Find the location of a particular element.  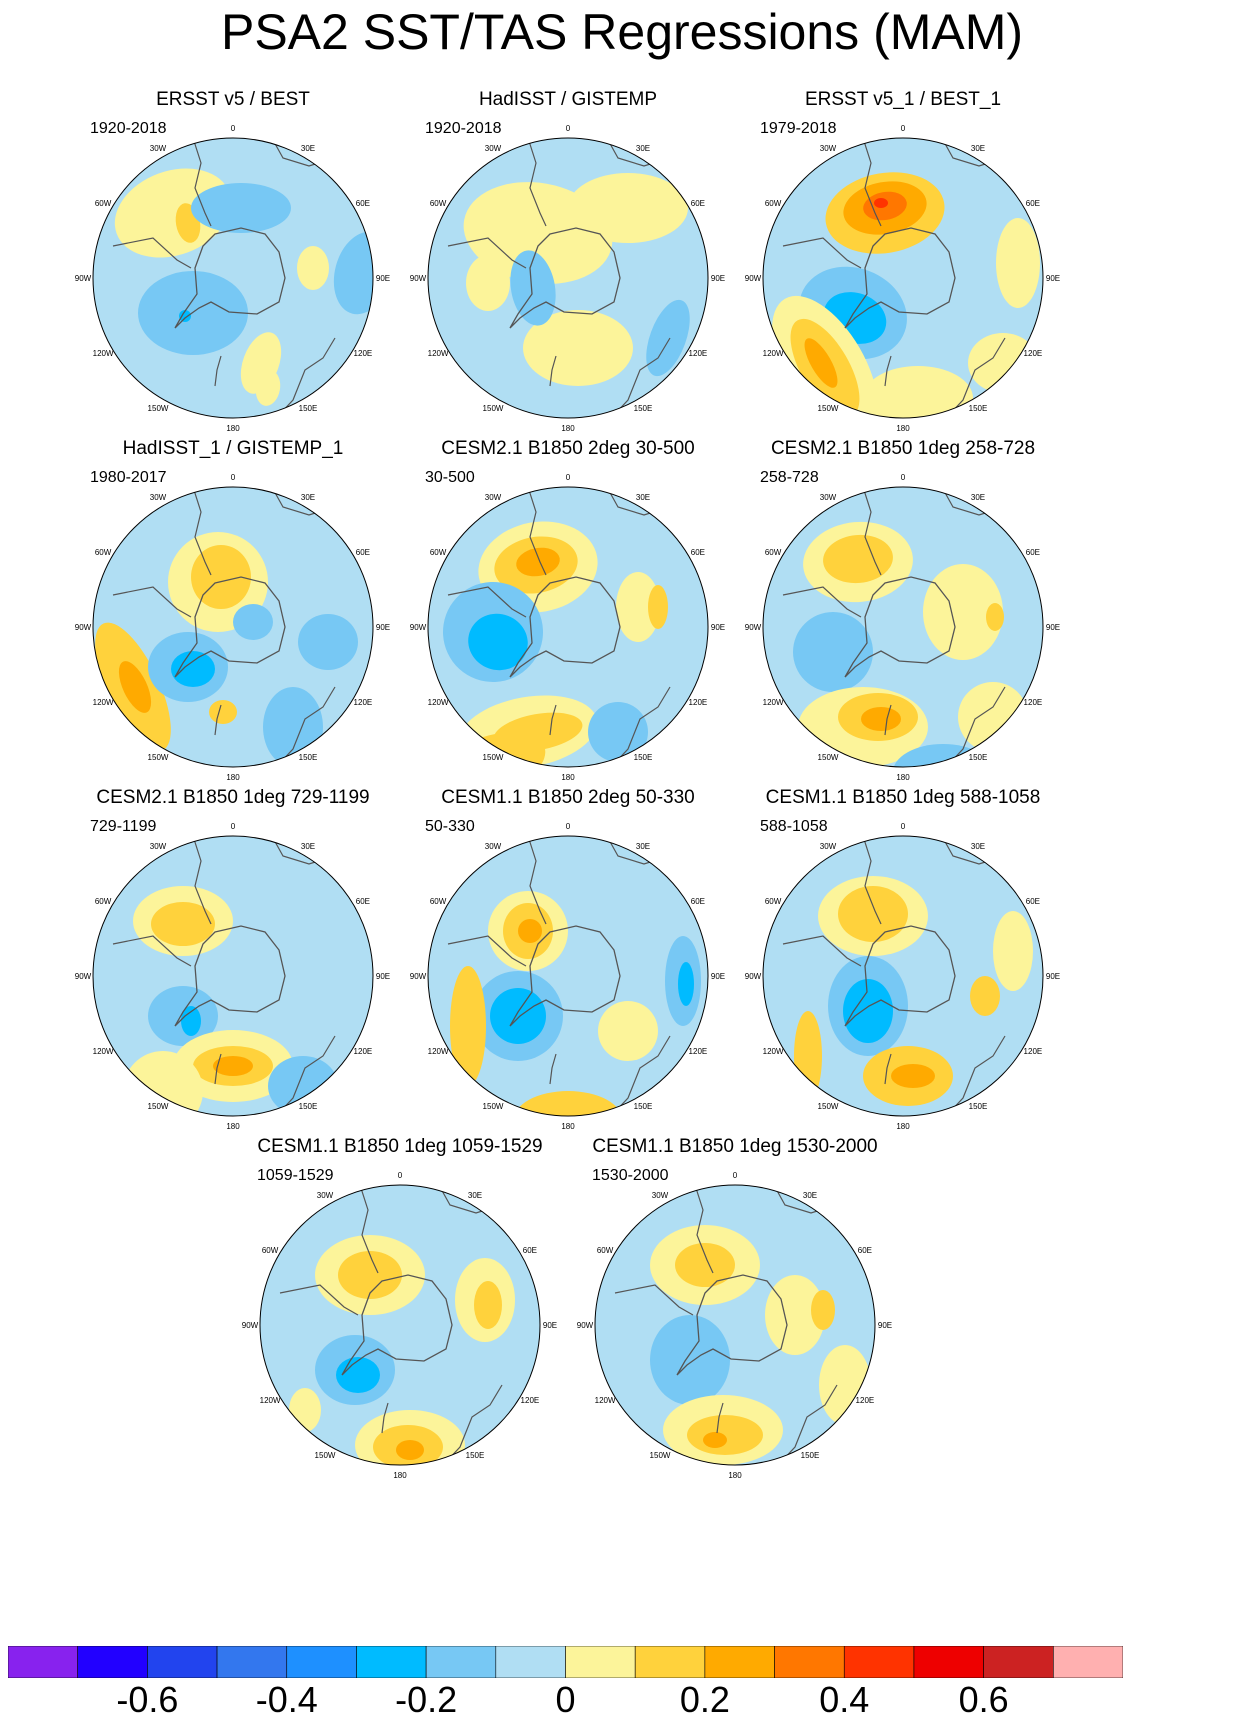

panel-period: 1980-2017 is located at coordinates (128, 477).